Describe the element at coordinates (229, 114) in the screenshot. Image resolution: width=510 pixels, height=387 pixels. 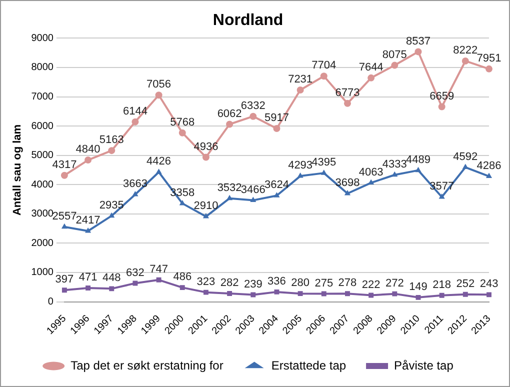
I see `data-label: 6062` at that location.